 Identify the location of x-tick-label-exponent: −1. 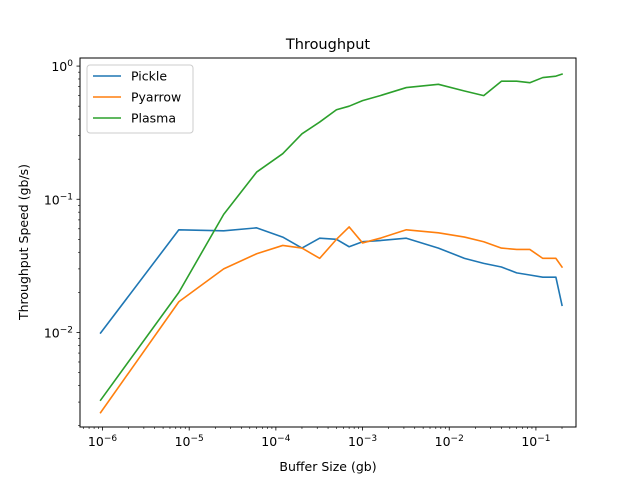
(543, 439).